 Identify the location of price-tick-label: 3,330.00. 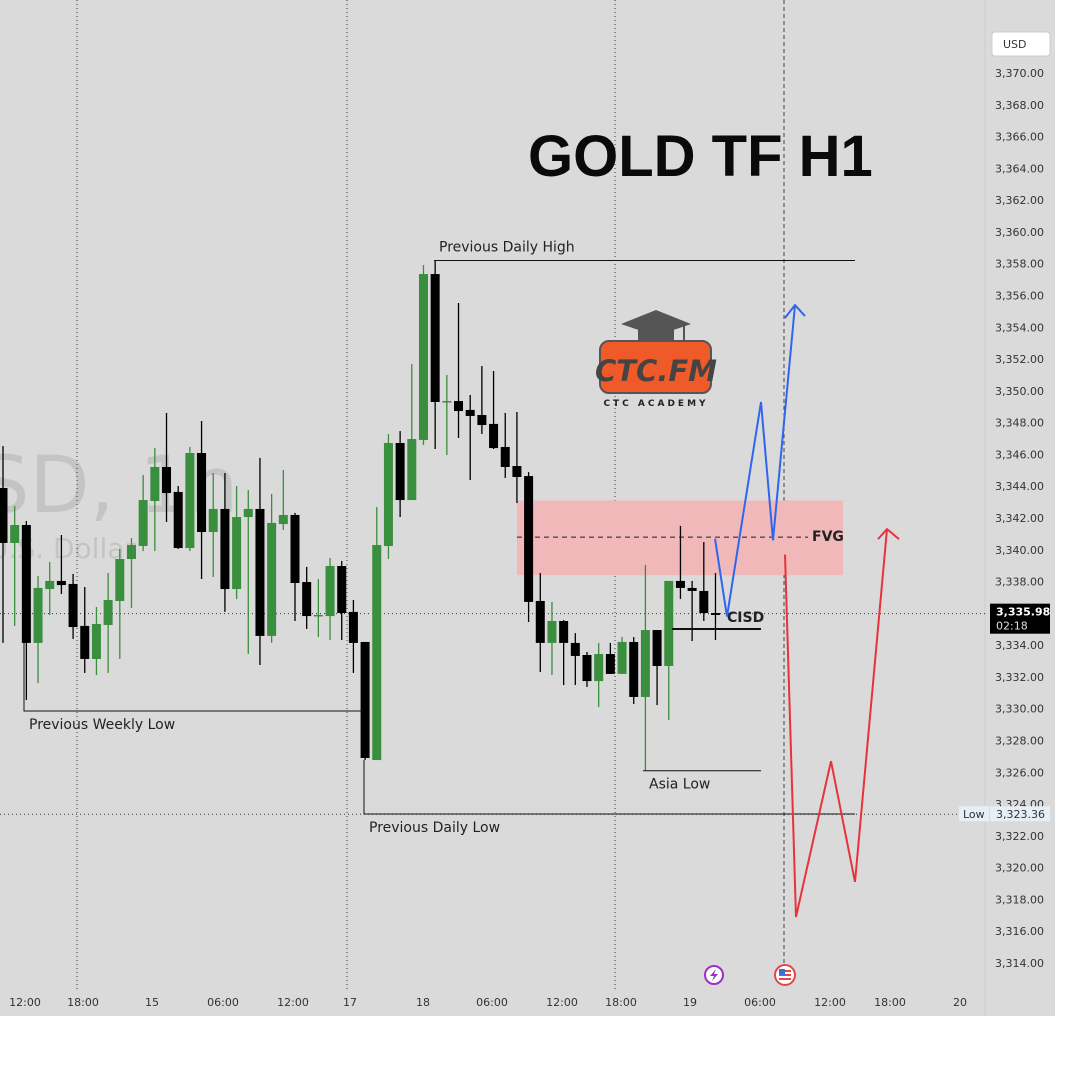
(1019, 709).